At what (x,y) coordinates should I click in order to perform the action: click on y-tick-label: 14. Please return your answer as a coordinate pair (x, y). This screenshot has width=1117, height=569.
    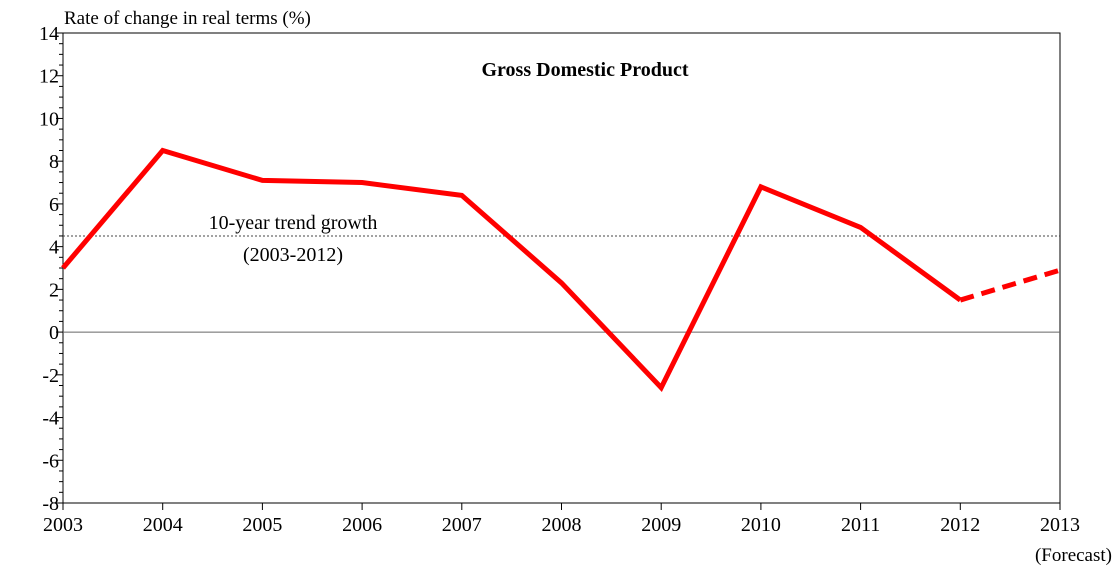
    Looking at the image, I should click on (49, 34).